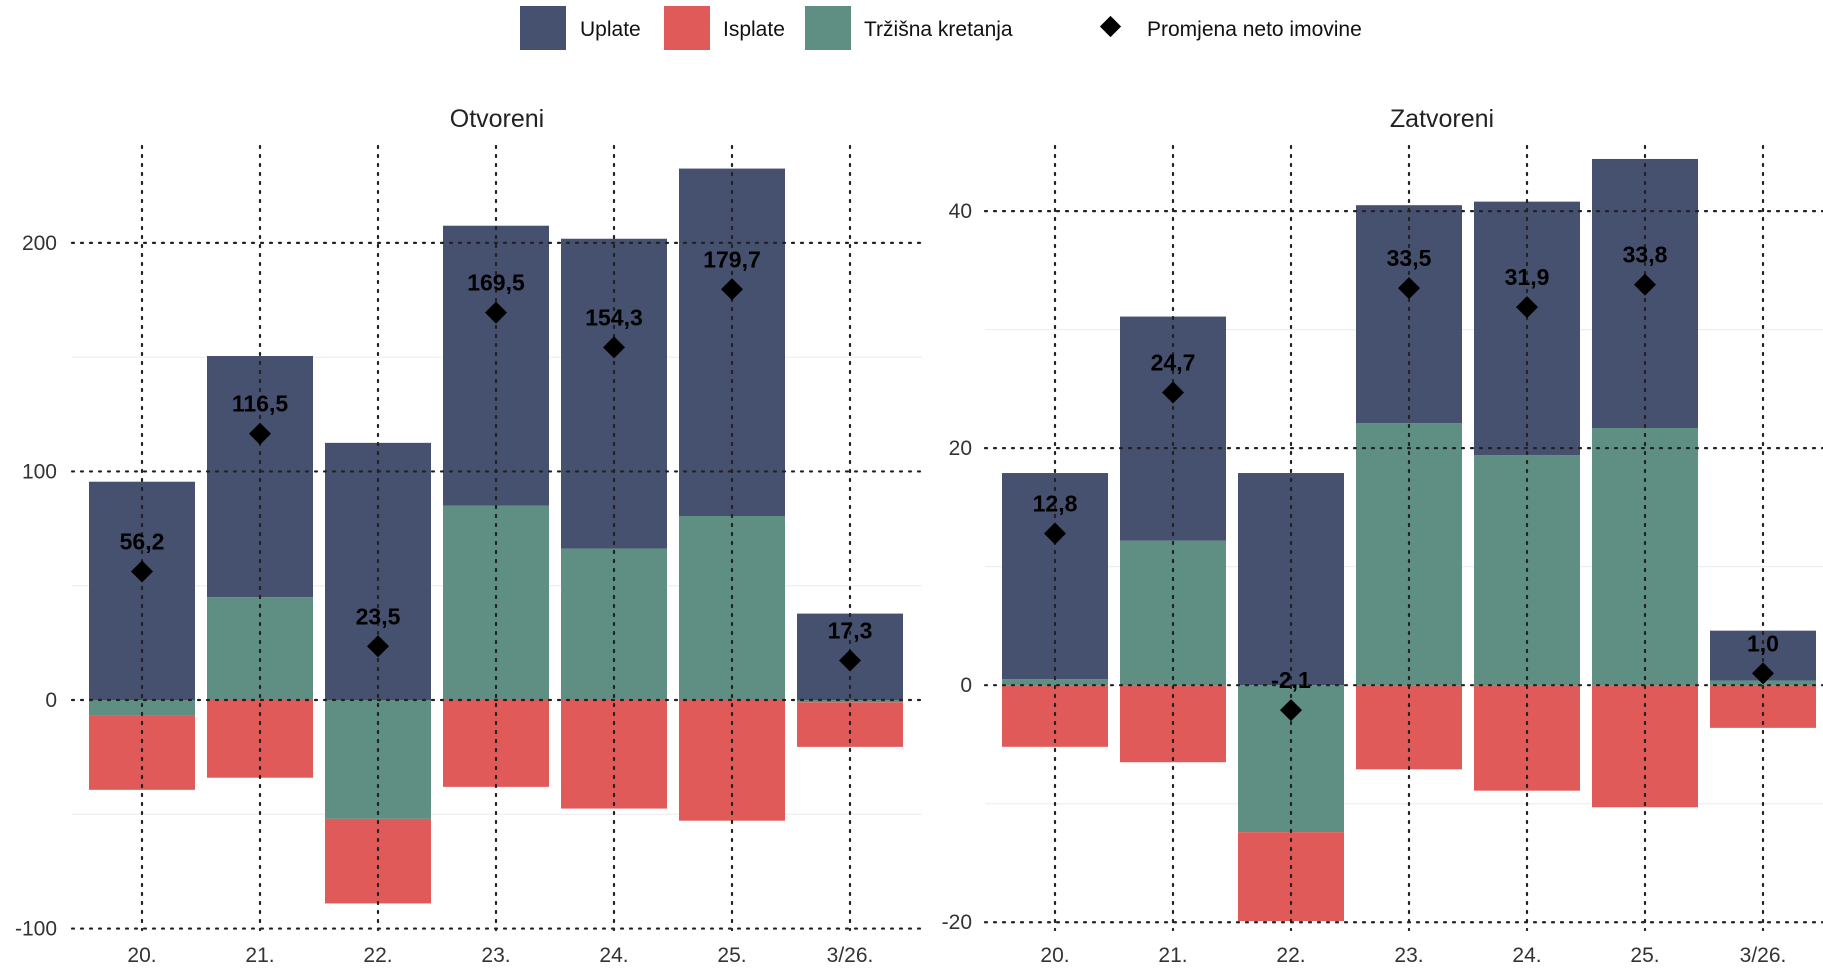 The width and height of the screenshot is (1823, 970). What do you see at coordinates (260, 404) in the screenshot?
I see `data-label: 116,5` at bounding box center [260, 404].